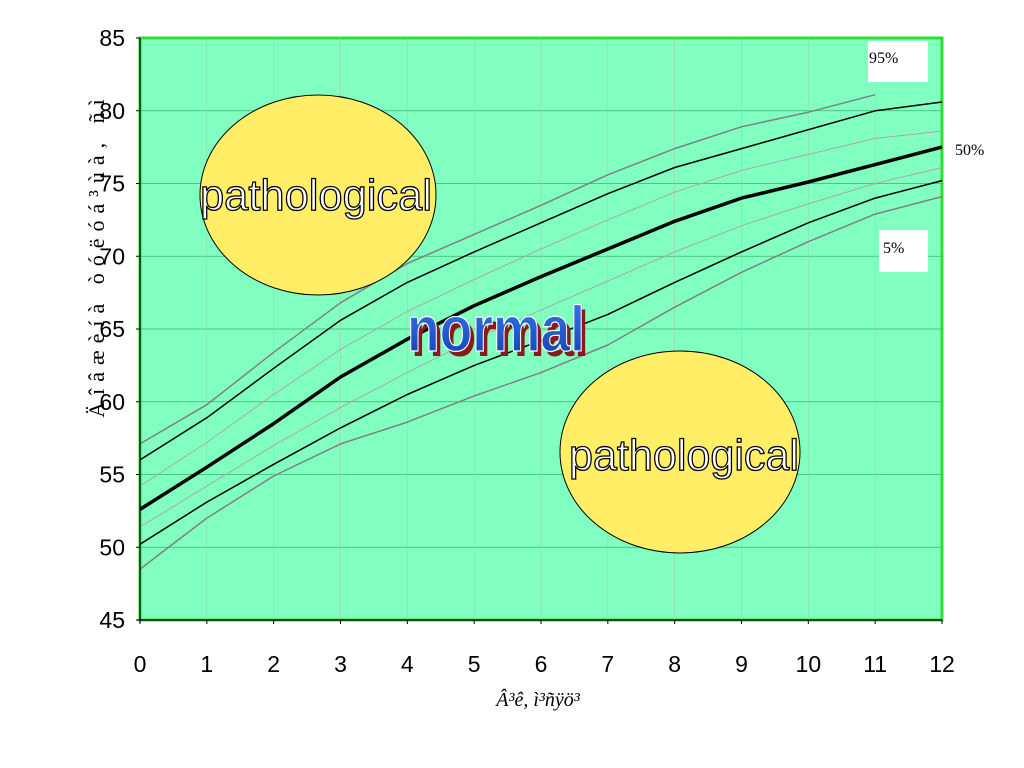 This screenshot has width=1024, height=768. What do you see at coordinates (112, 329) in the screenshot?
I see `y-tick-label: 65` at bounding box center [112, 329].